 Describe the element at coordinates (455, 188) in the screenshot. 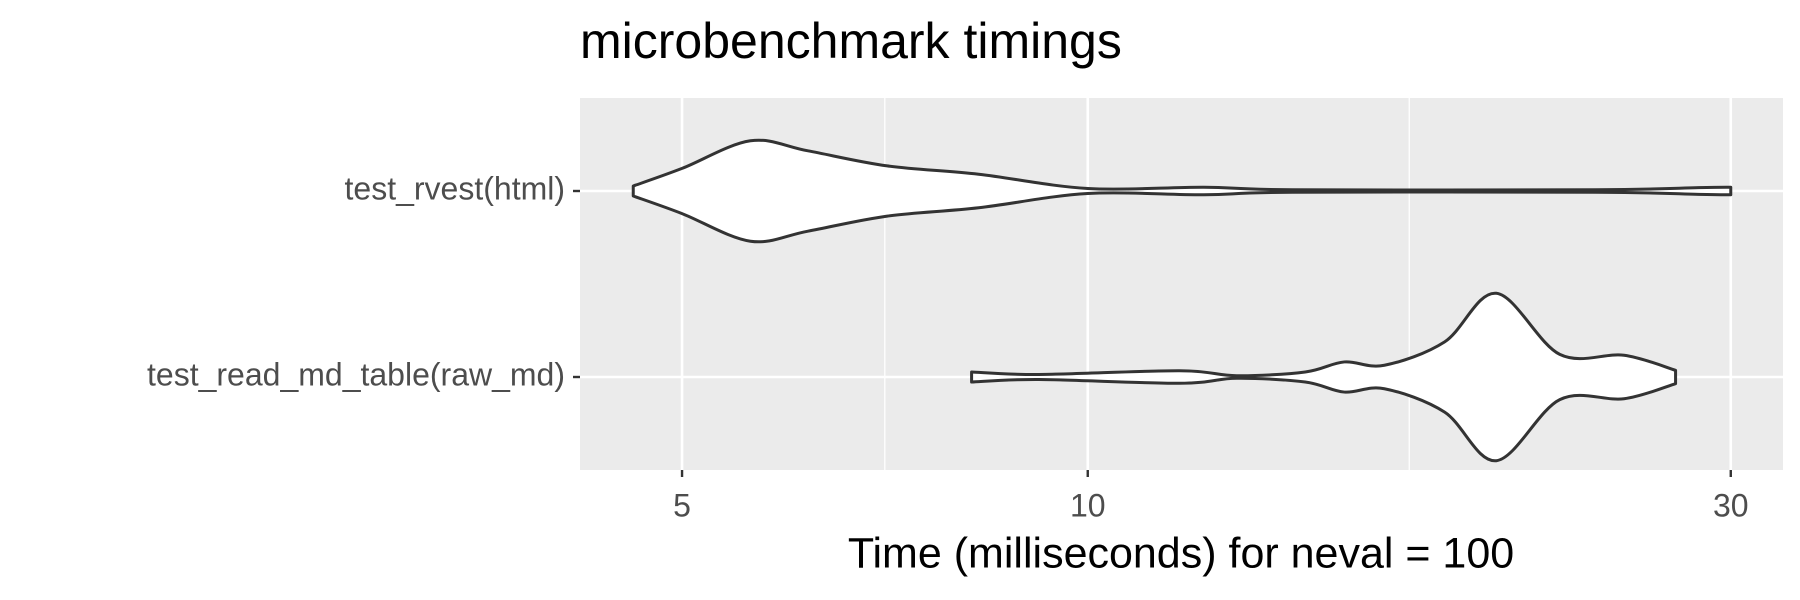

I see `y-tick-label: test_rvest(html)` at that location.